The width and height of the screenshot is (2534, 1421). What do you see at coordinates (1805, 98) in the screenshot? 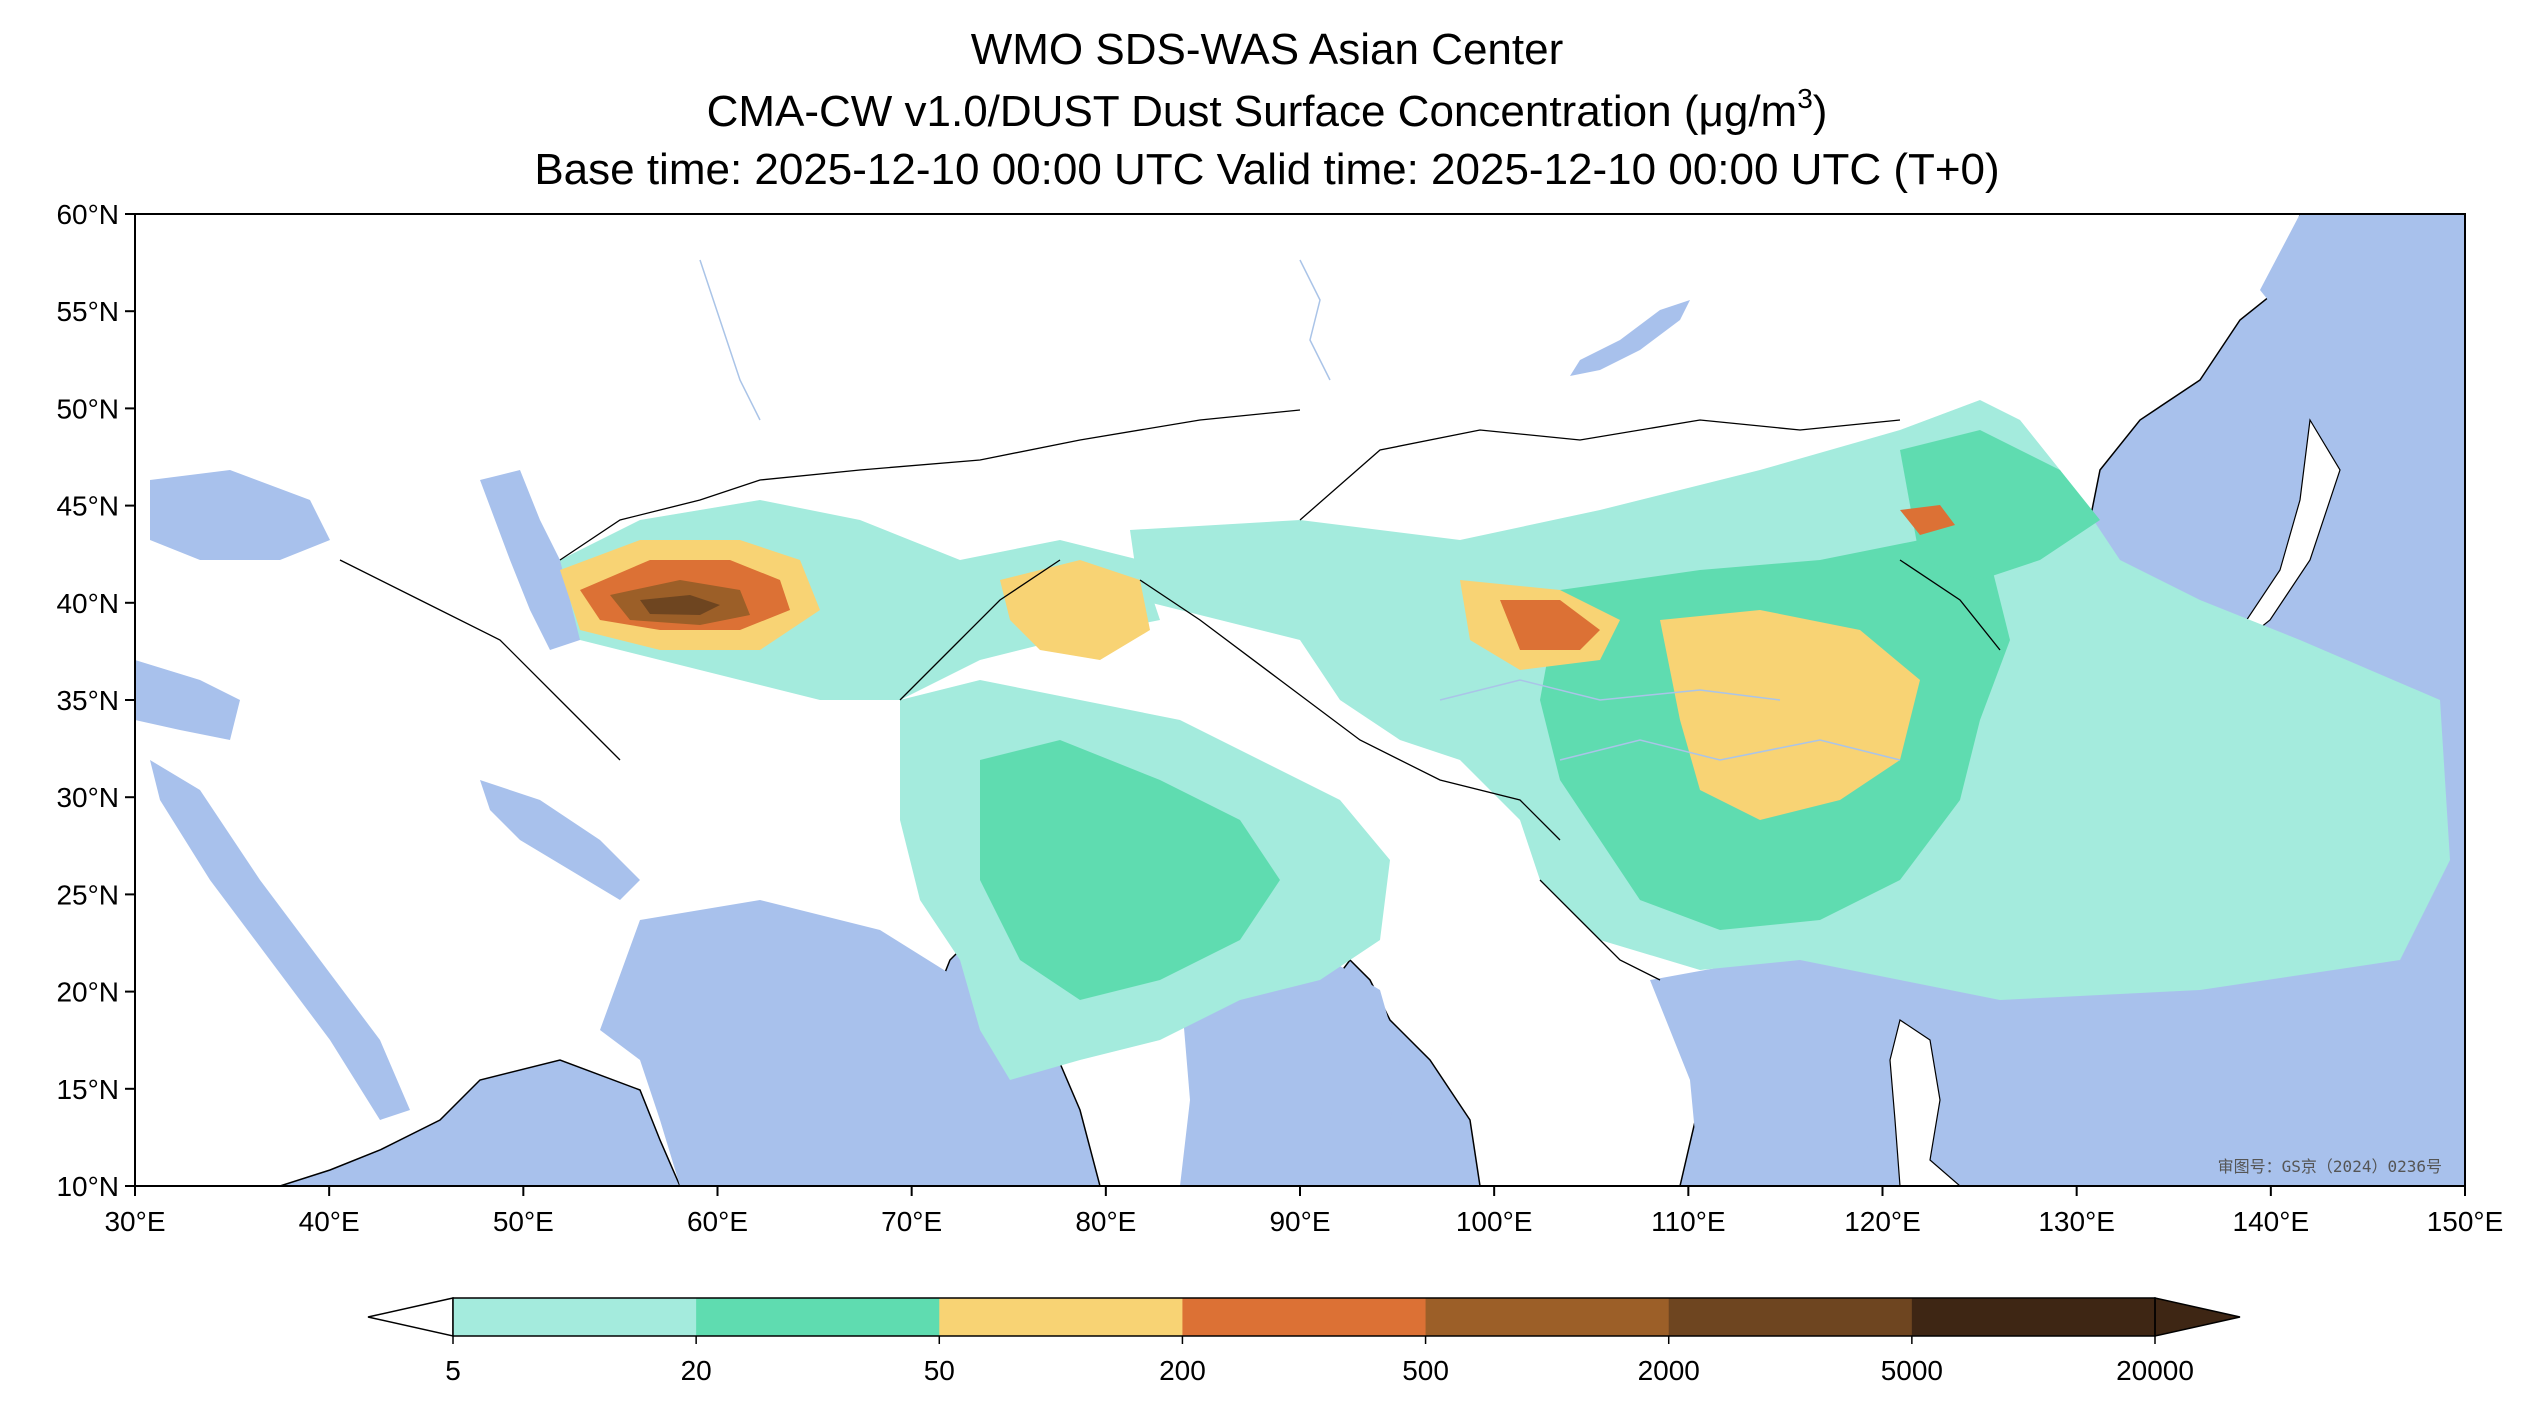
I see `subtitle-superscript: 3` at bounding box center [1805, 98].